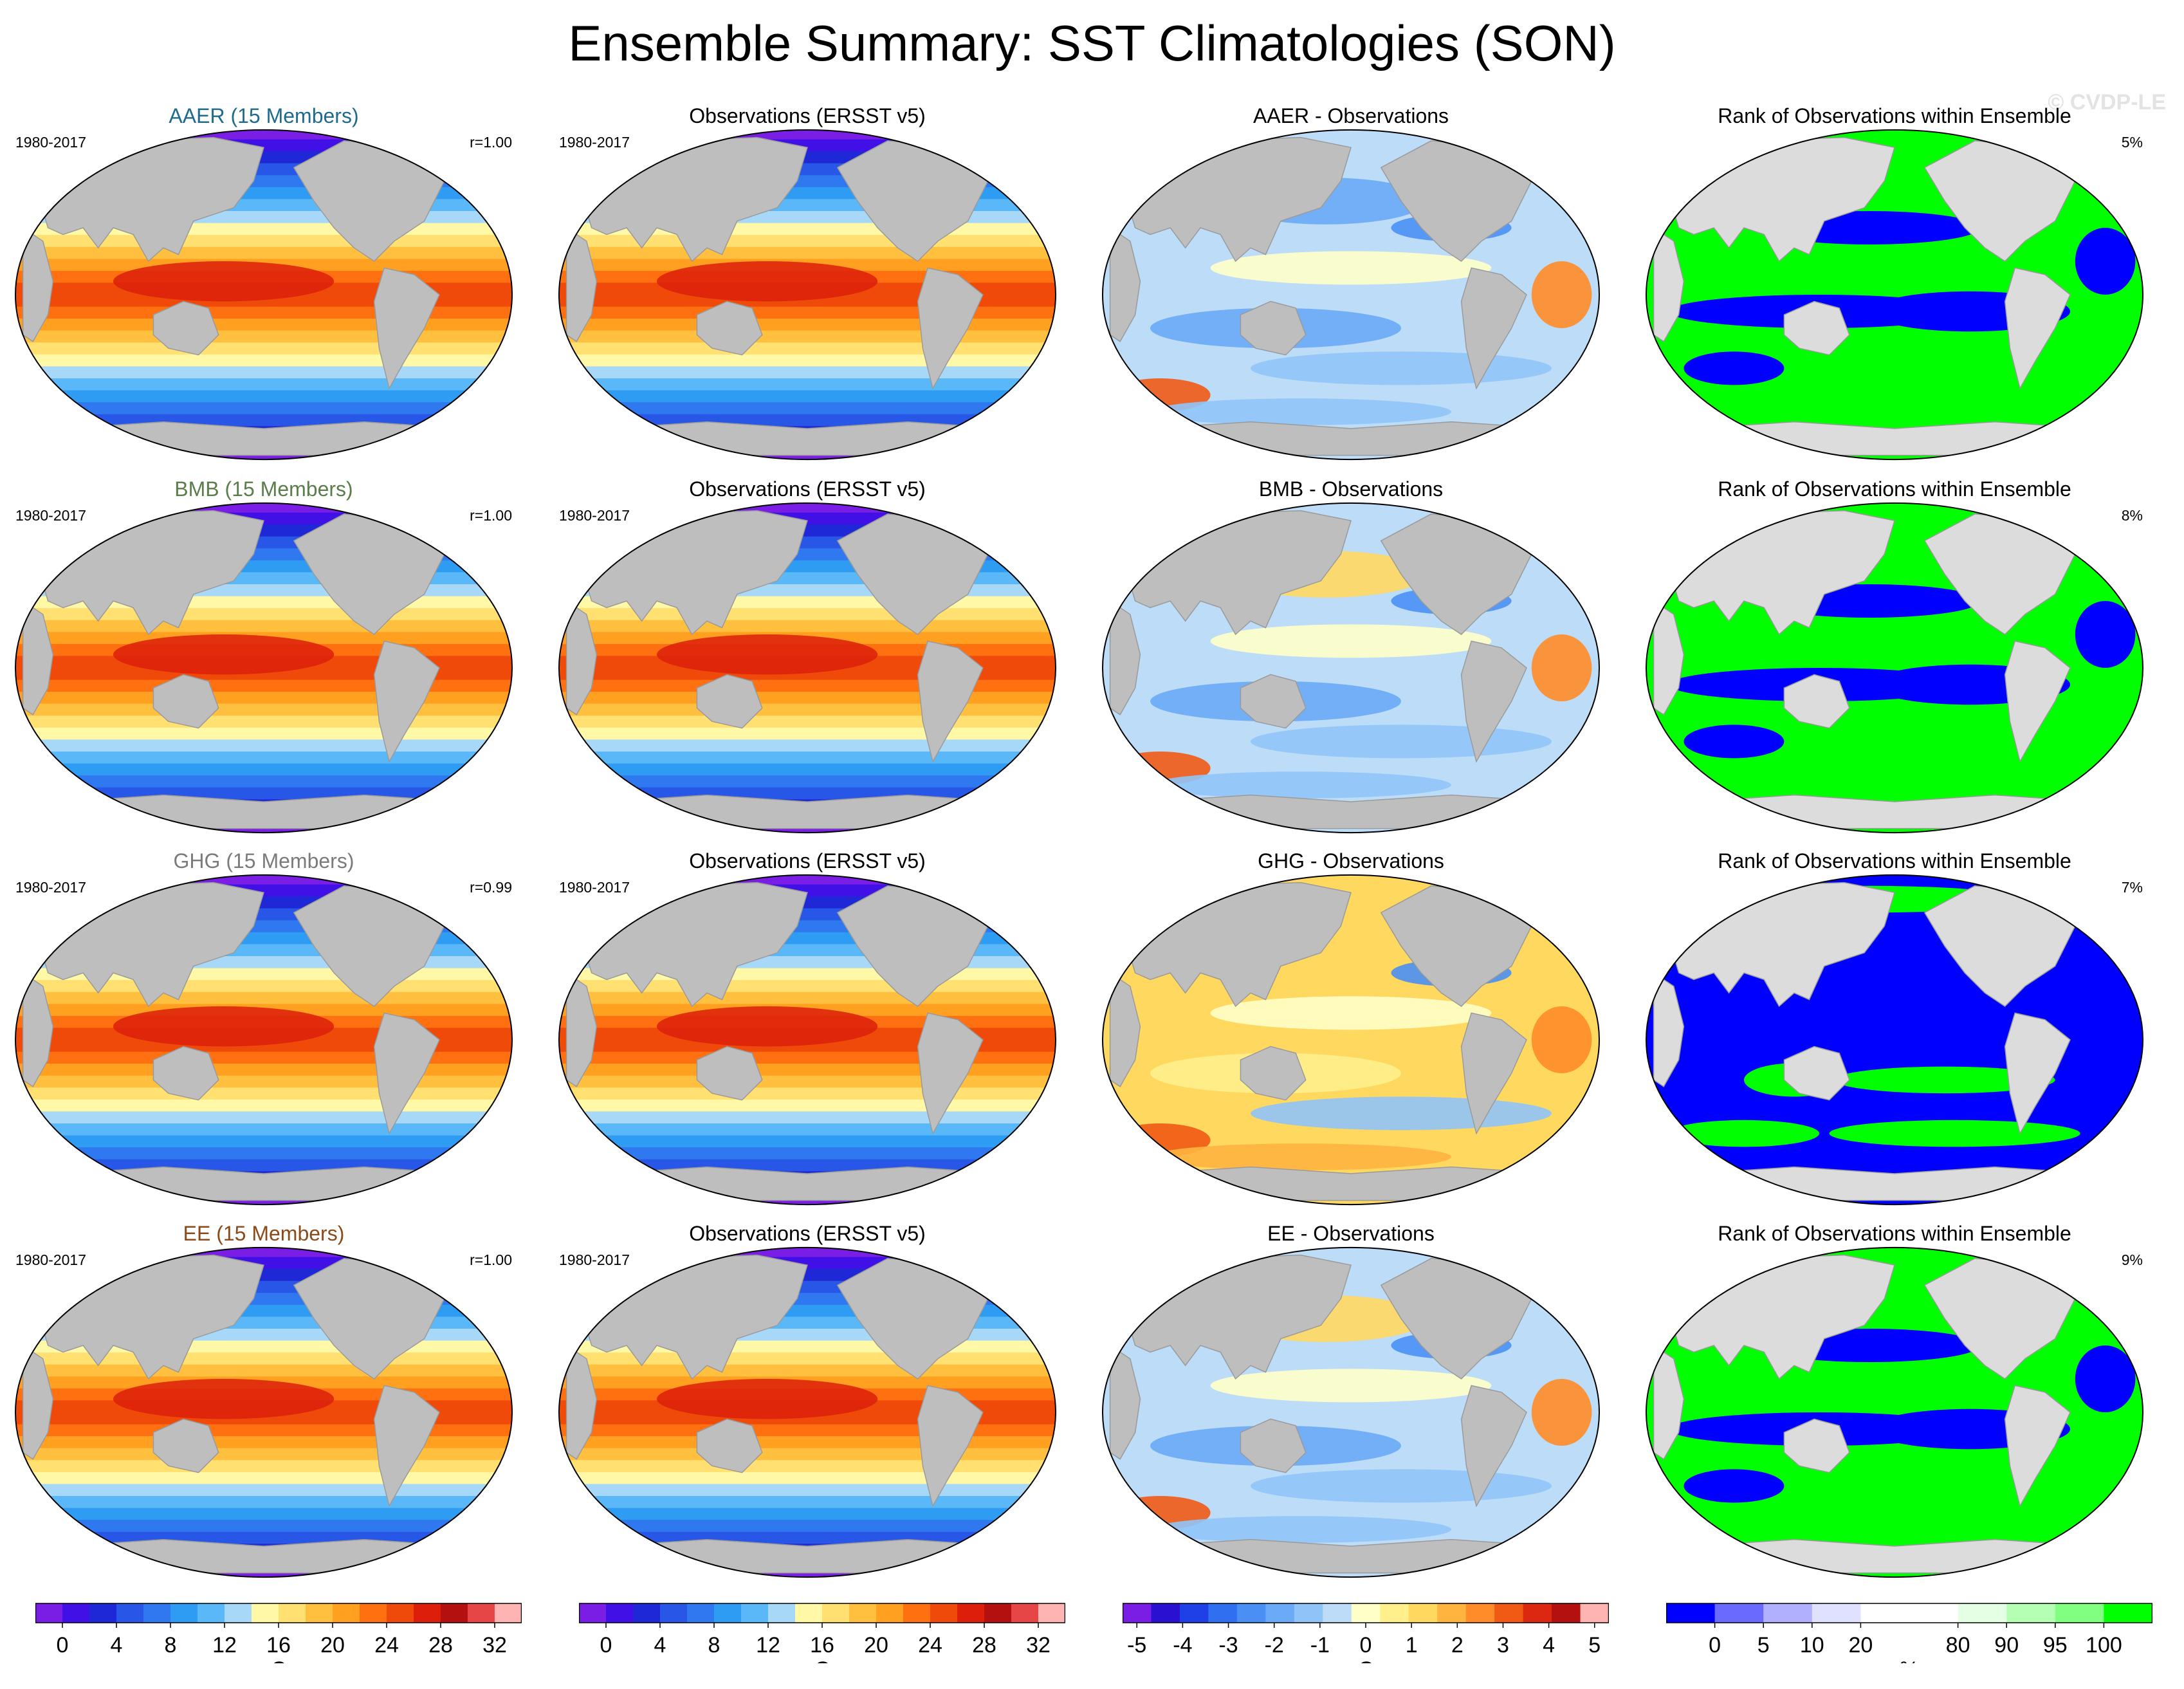 Image resolution: width=2184 pixels, height=1689 pixels. Describe the element at coordinates (714, 1645) in the screenshot. I see `colorbar-tick-label: 8` at that location.